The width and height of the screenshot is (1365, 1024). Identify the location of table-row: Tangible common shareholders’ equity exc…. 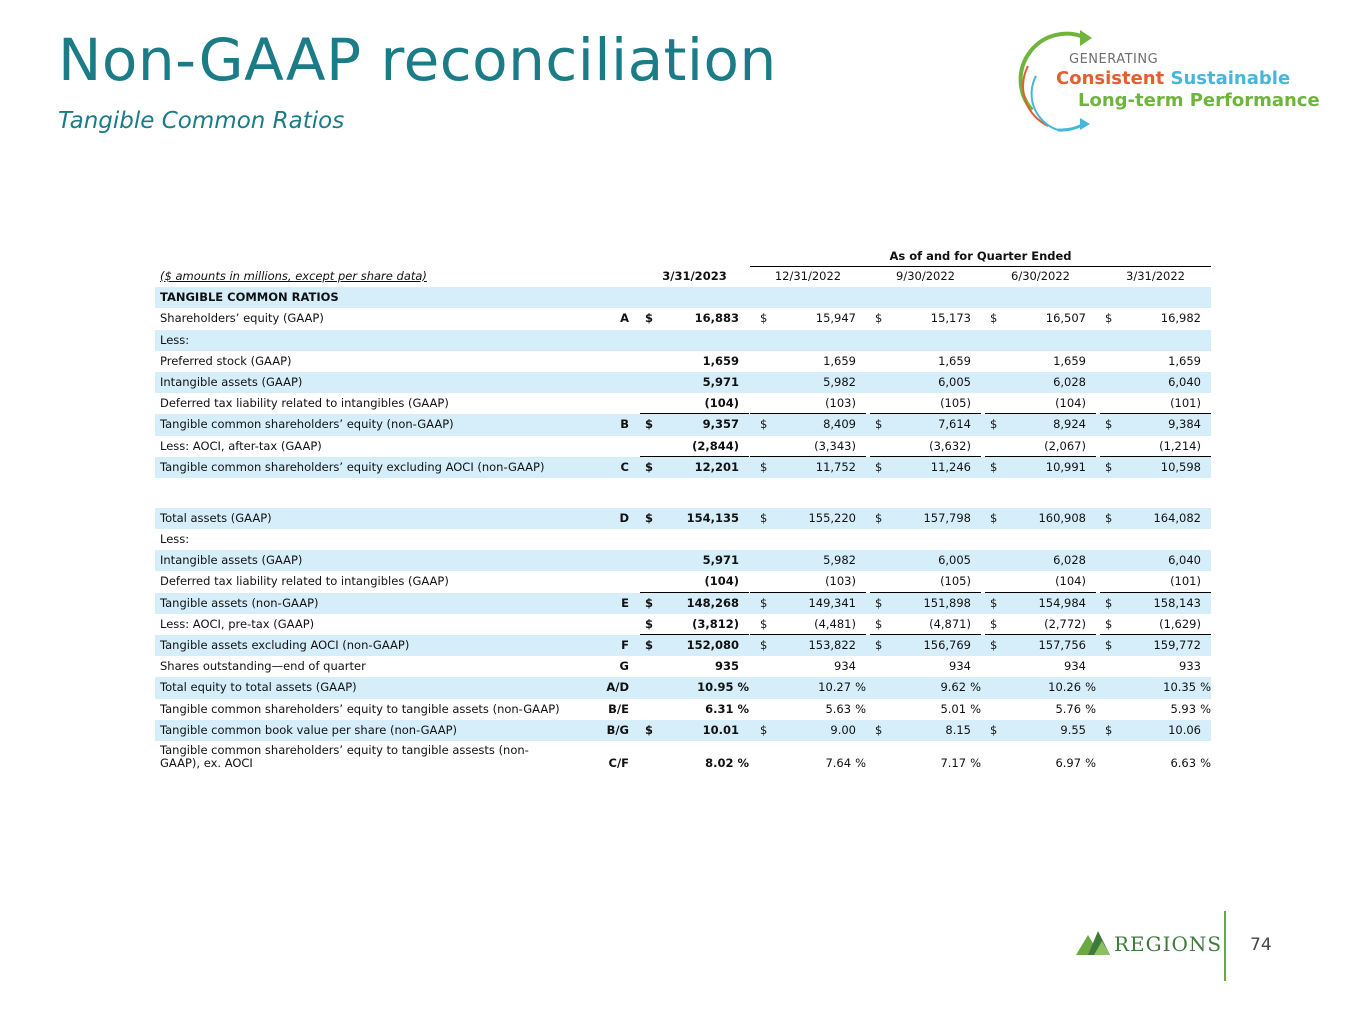
(683, 467).